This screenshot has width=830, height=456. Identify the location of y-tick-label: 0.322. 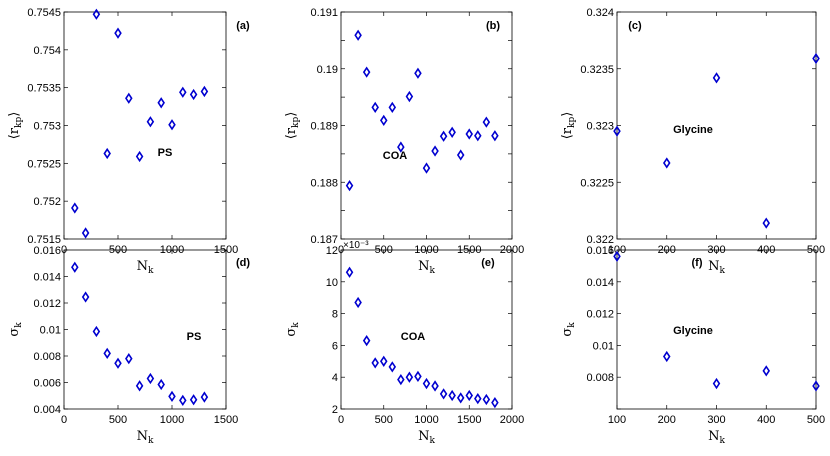
(600, 240).